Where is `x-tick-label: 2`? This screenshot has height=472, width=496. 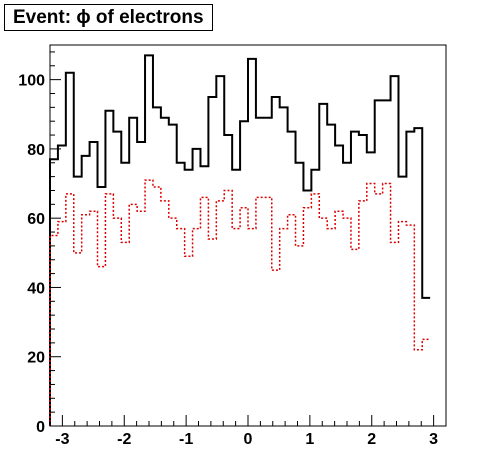
x-tick-label: 2 is located at coordinates (371, 439).